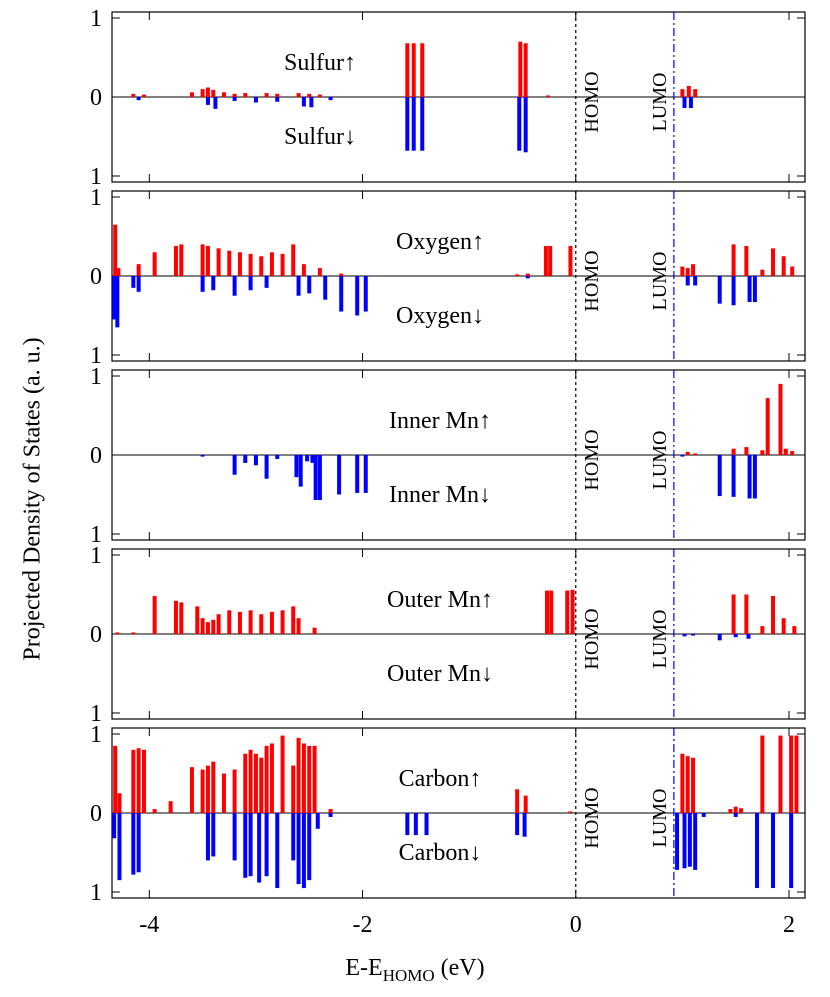 This screenshot has height=997, width=830. I want to click on y-tick-label-sulfur-0: 1, so click(96, 19).